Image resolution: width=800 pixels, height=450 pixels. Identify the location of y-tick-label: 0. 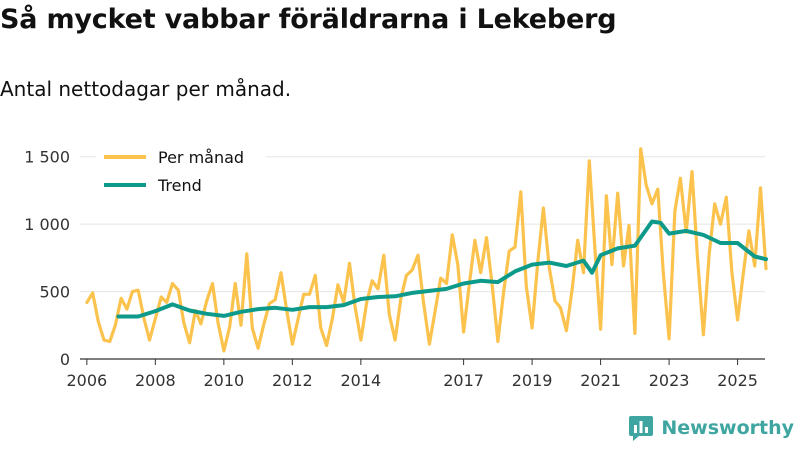
(65, 359).